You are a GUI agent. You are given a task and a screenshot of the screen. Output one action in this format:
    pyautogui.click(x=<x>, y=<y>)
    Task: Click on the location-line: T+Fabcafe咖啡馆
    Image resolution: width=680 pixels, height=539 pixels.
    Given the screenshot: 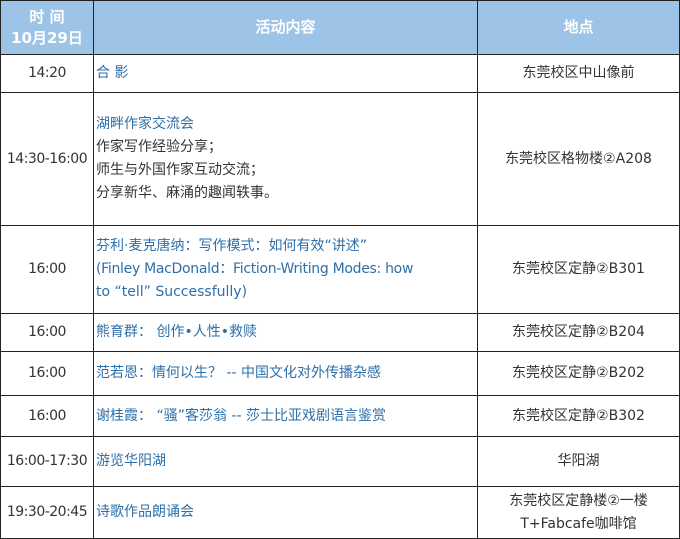 What is the action you would take?
    pyautogui.click(x=578, y=523)
    